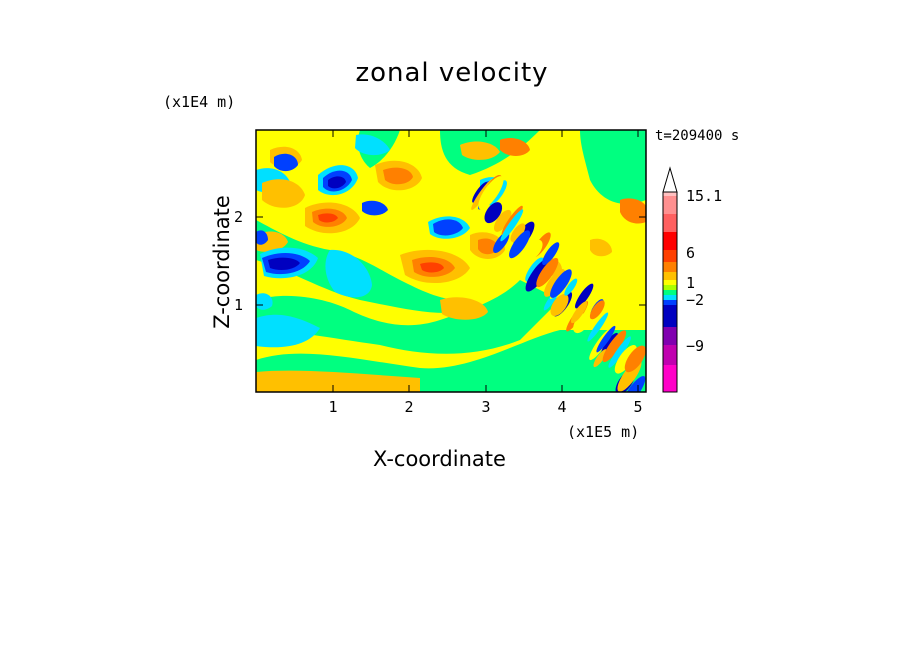 Image resolution: width=904 pixels, height=654 pixels. I want to click on x-tick-label: 3, so click(486, 407).